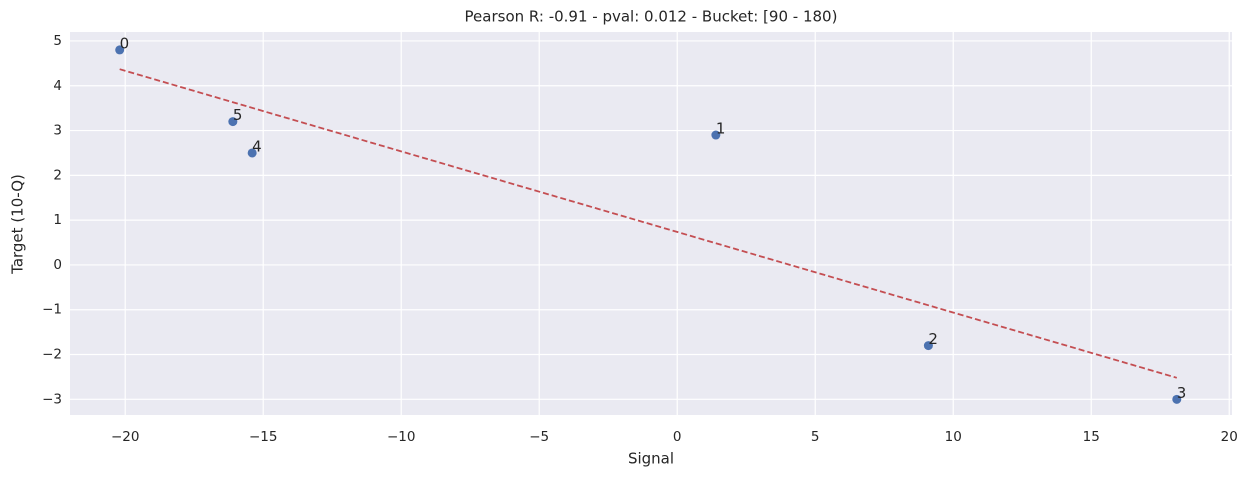  I want to click on x-tick-label: 15, so click(1091, 437).